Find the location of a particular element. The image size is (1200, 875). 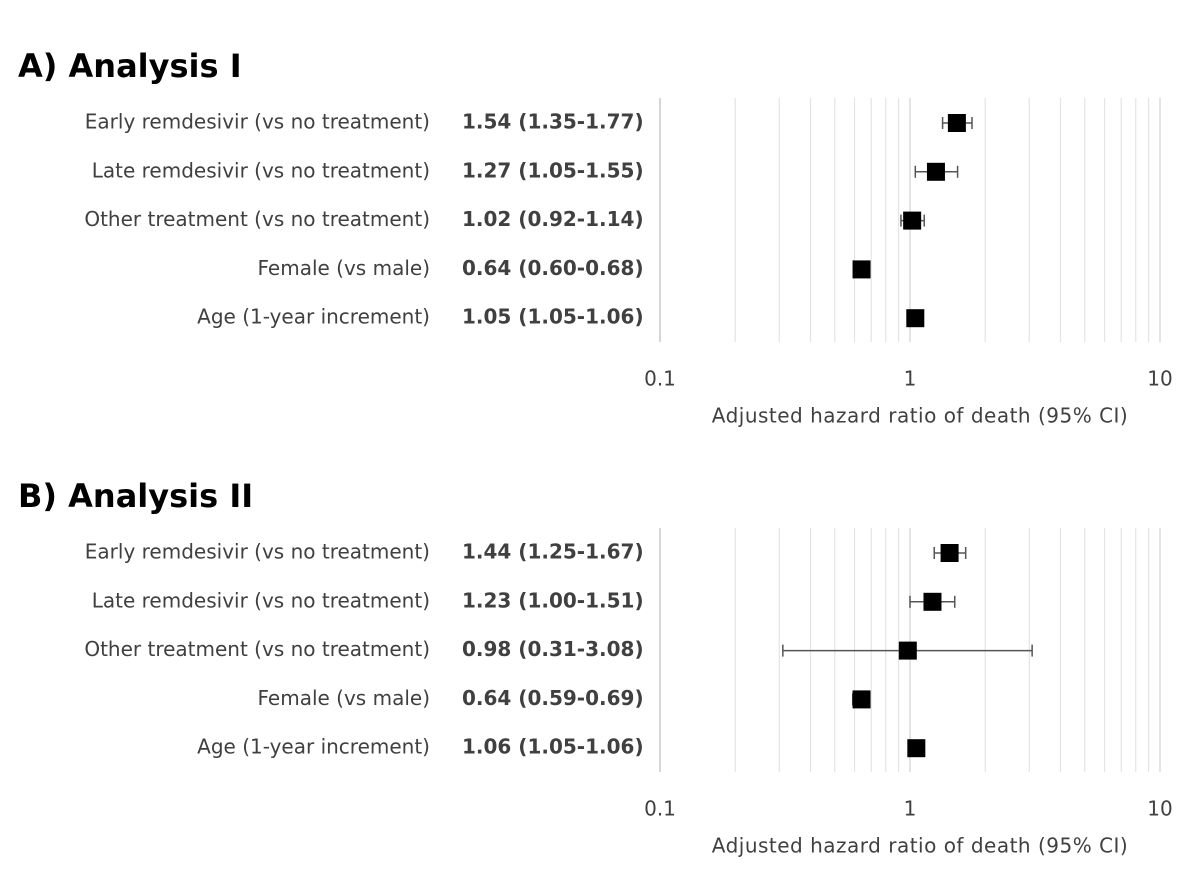

value-label: 1.44 (1.25-1.67) is located at coordinates (553, 552).